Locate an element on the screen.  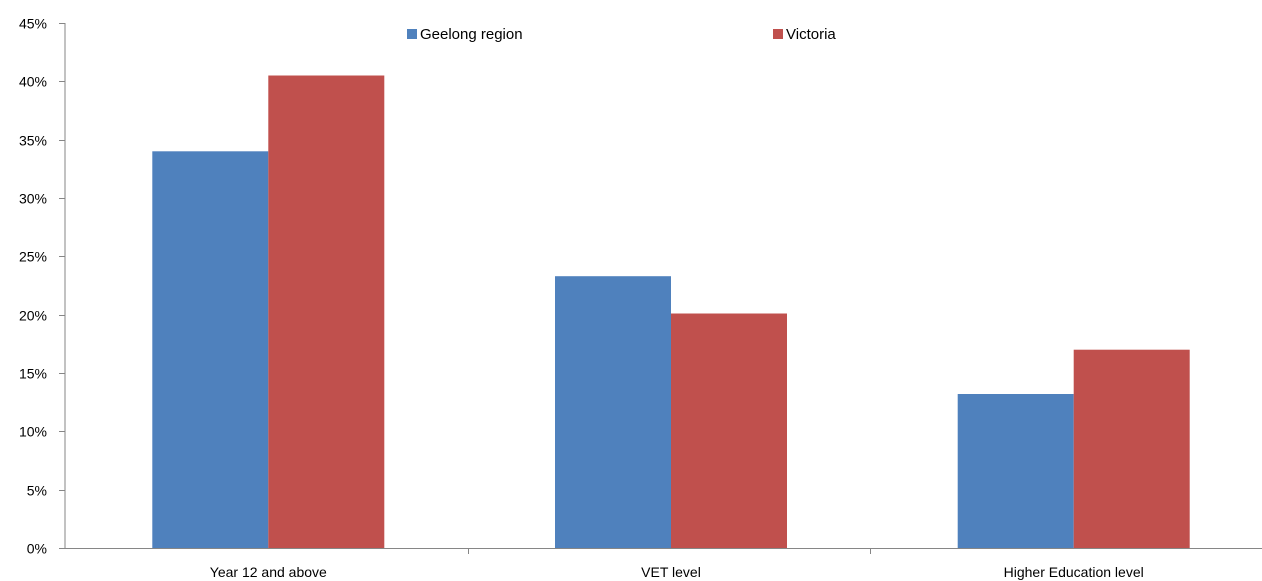
x-tick-label: Year 12 and above is located at coordinates (268, 572).